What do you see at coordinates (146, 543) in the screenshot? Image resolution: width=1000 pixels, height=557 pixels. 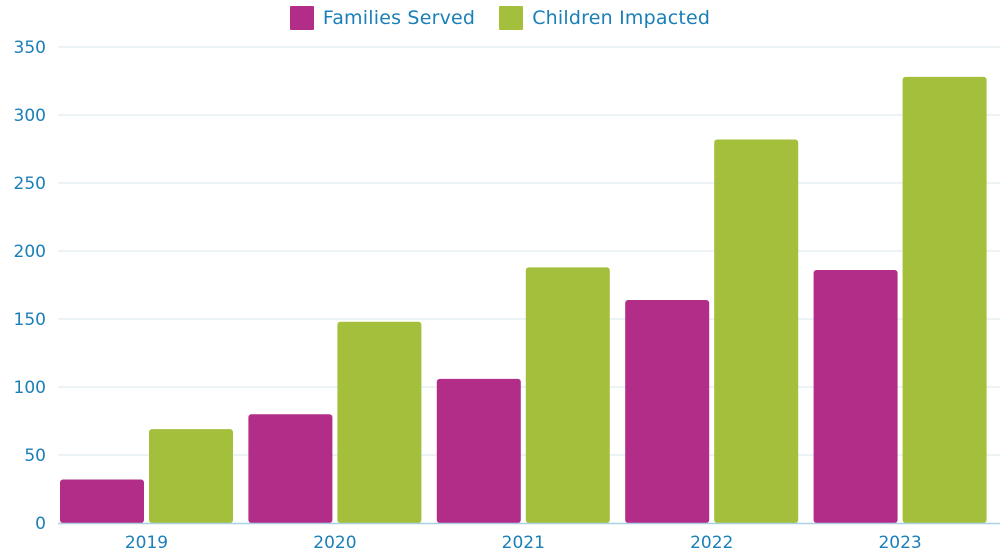 I see `x-tick-label-2019: 2019` at bounding box center [146, 543].